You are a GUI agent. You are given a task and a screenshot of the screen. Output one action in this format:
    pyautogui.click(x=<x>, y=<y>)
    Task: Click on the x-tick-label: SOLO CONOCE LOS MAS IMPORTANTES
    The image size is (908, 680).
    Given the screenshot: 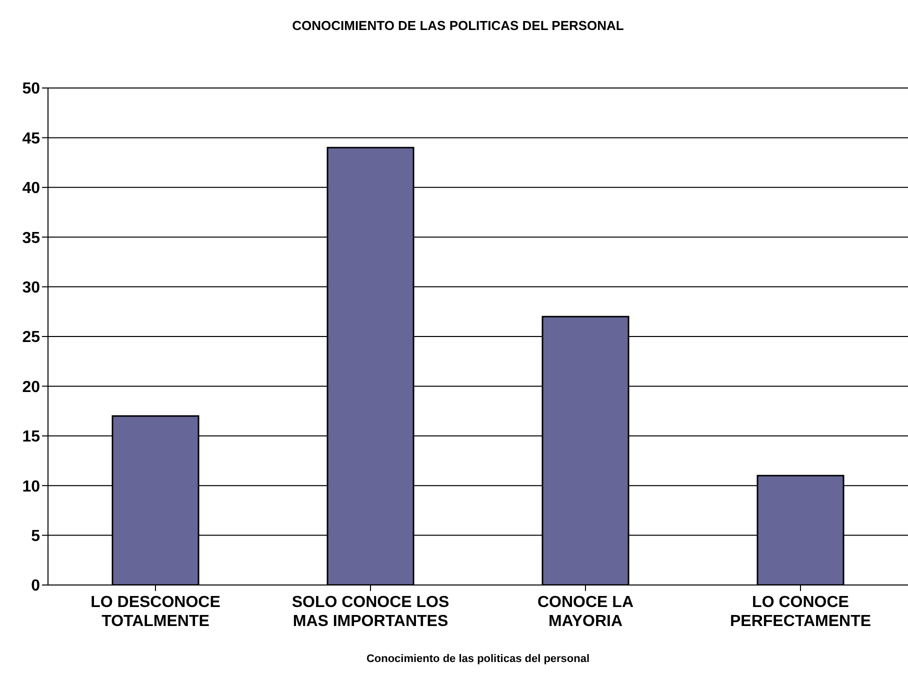 What is the action you would take?
    pyautogui.click(x=371, y=612)
    